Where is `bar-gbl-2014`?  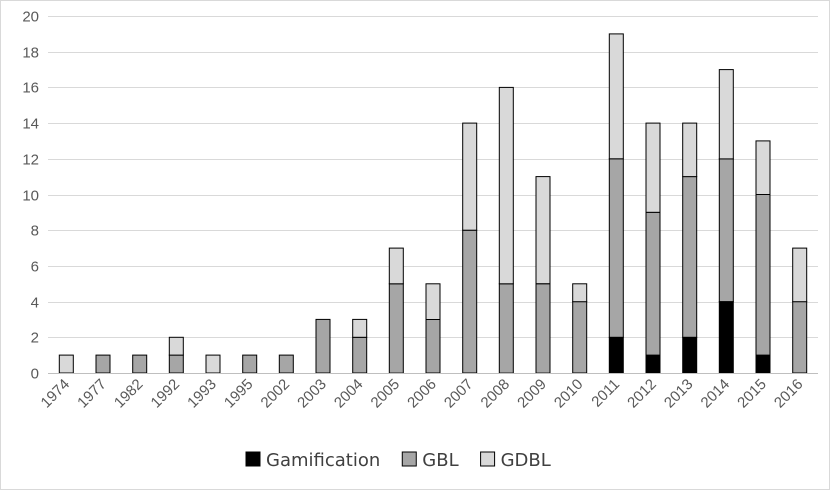 bar-gbl-2014 is located at coordinates (726, 230).